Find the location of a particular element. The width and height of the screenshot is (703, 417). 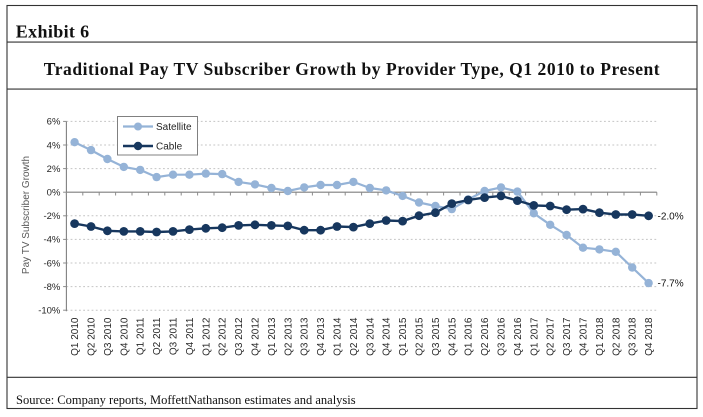

svg-text: Exhibit 6 is located at coordinates (53, 31).